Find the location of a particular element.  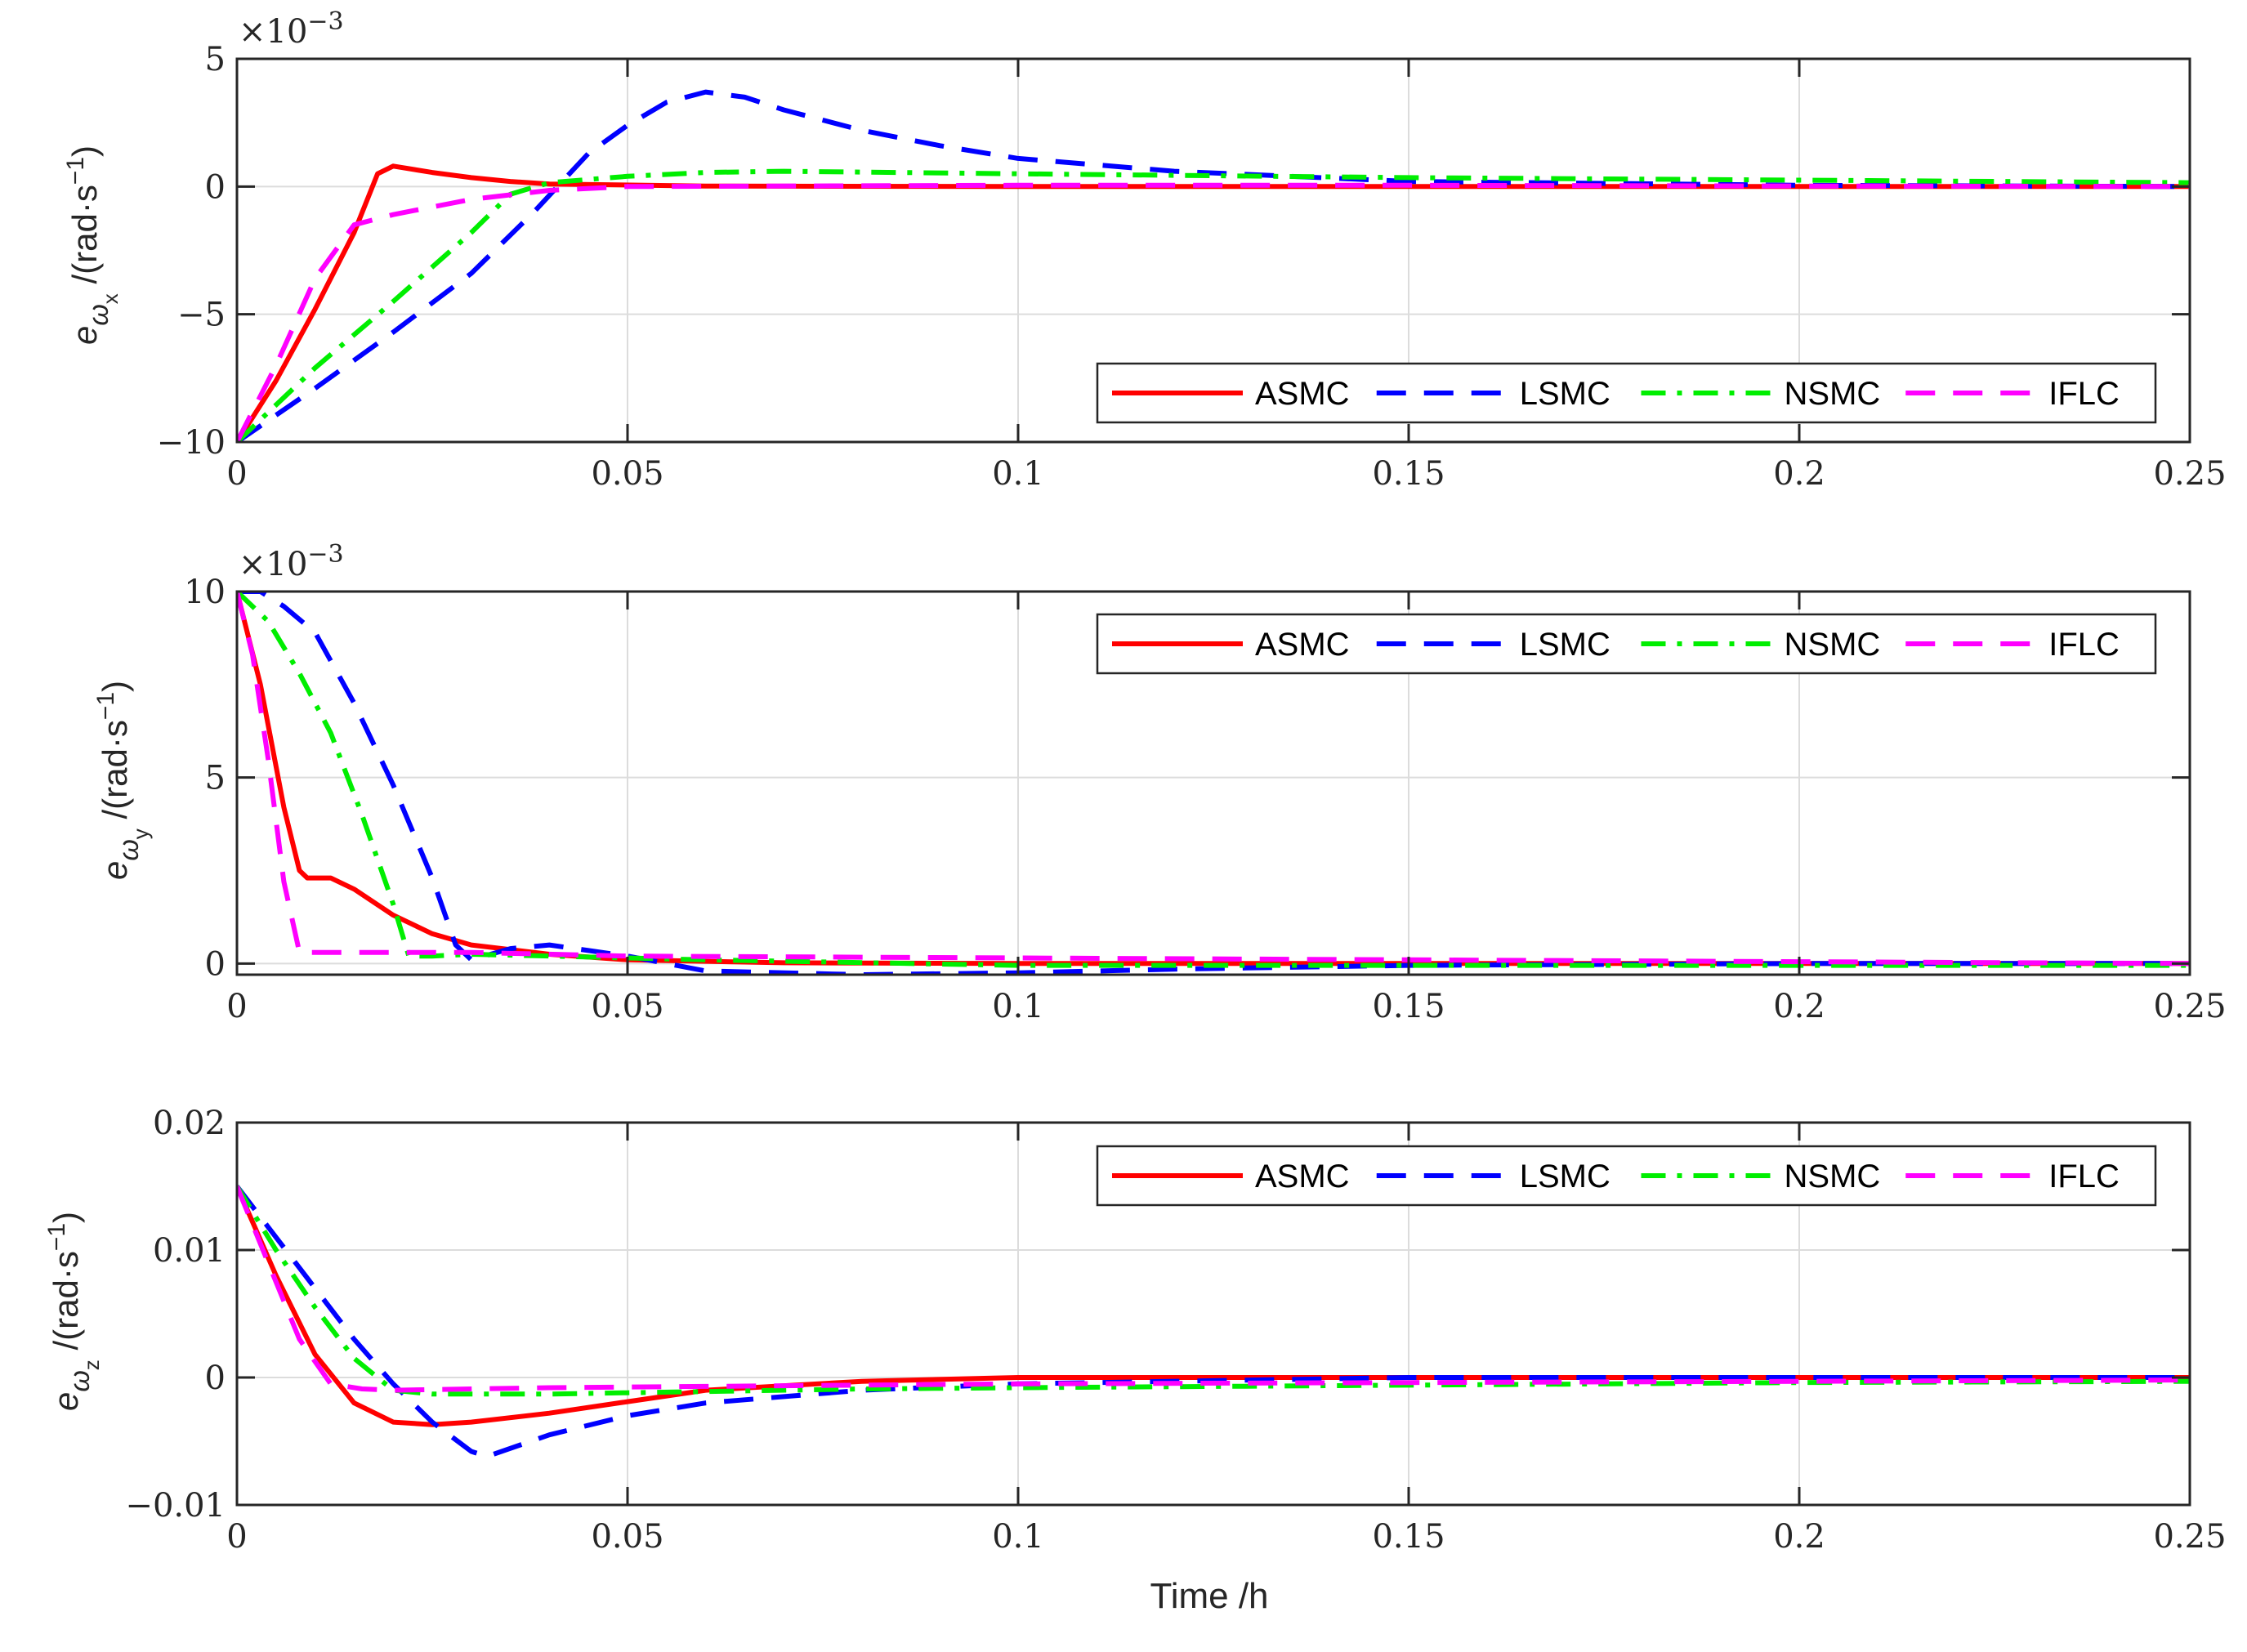

y-tick-label: −10 is located at coordinates (191, 443).